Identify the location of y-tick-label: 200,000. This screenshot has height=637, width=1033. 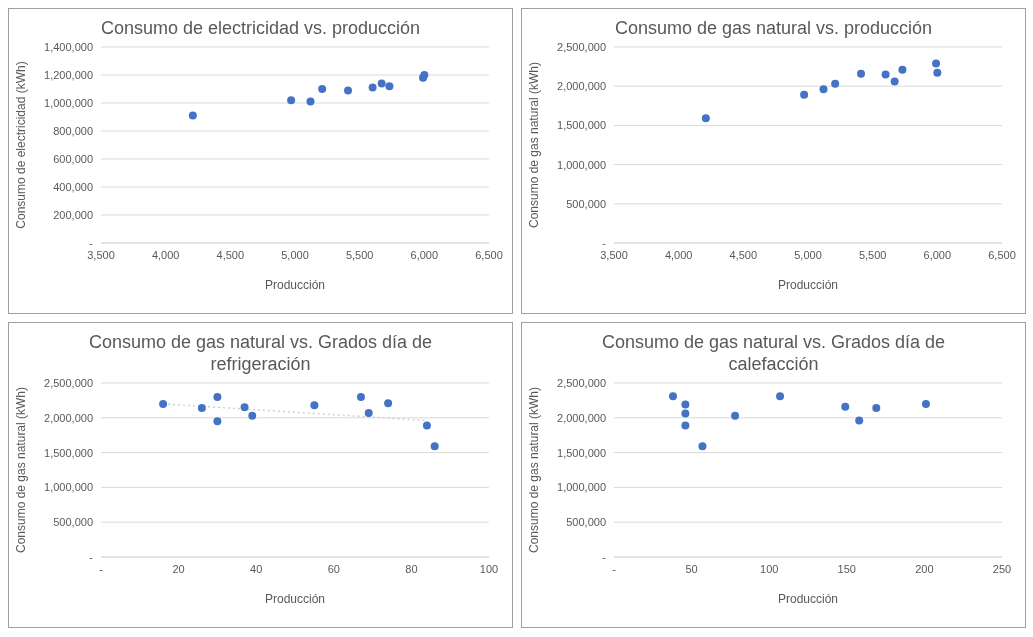
(73, 214).